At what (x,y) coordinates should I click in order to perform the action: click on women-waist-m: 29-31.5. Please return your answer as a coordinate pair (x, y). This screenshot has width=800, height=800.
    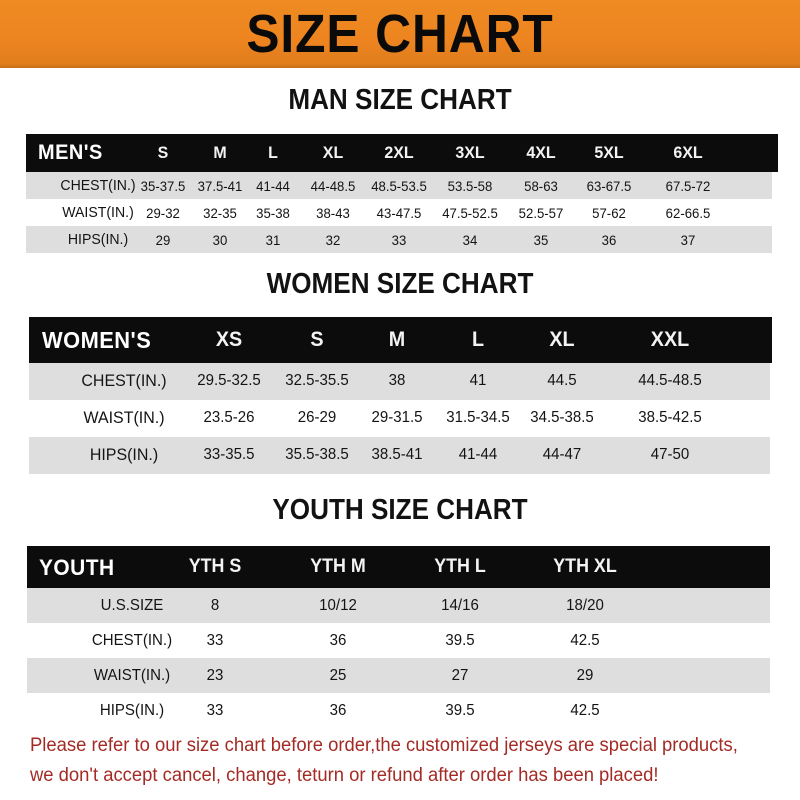
    Looking at the image, I should click on (397, 417).